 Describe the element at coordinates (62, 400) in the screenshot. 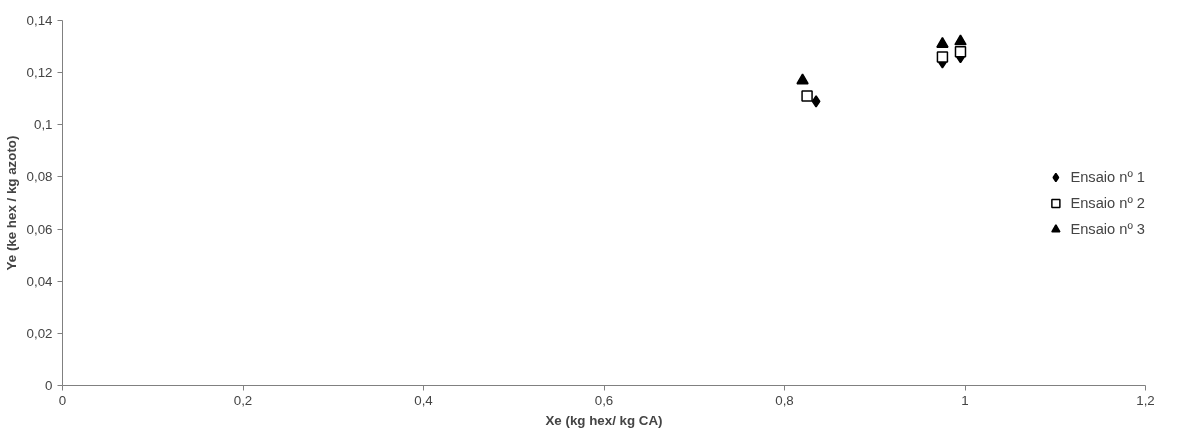

I see `x-tick-label: 0` at that location.